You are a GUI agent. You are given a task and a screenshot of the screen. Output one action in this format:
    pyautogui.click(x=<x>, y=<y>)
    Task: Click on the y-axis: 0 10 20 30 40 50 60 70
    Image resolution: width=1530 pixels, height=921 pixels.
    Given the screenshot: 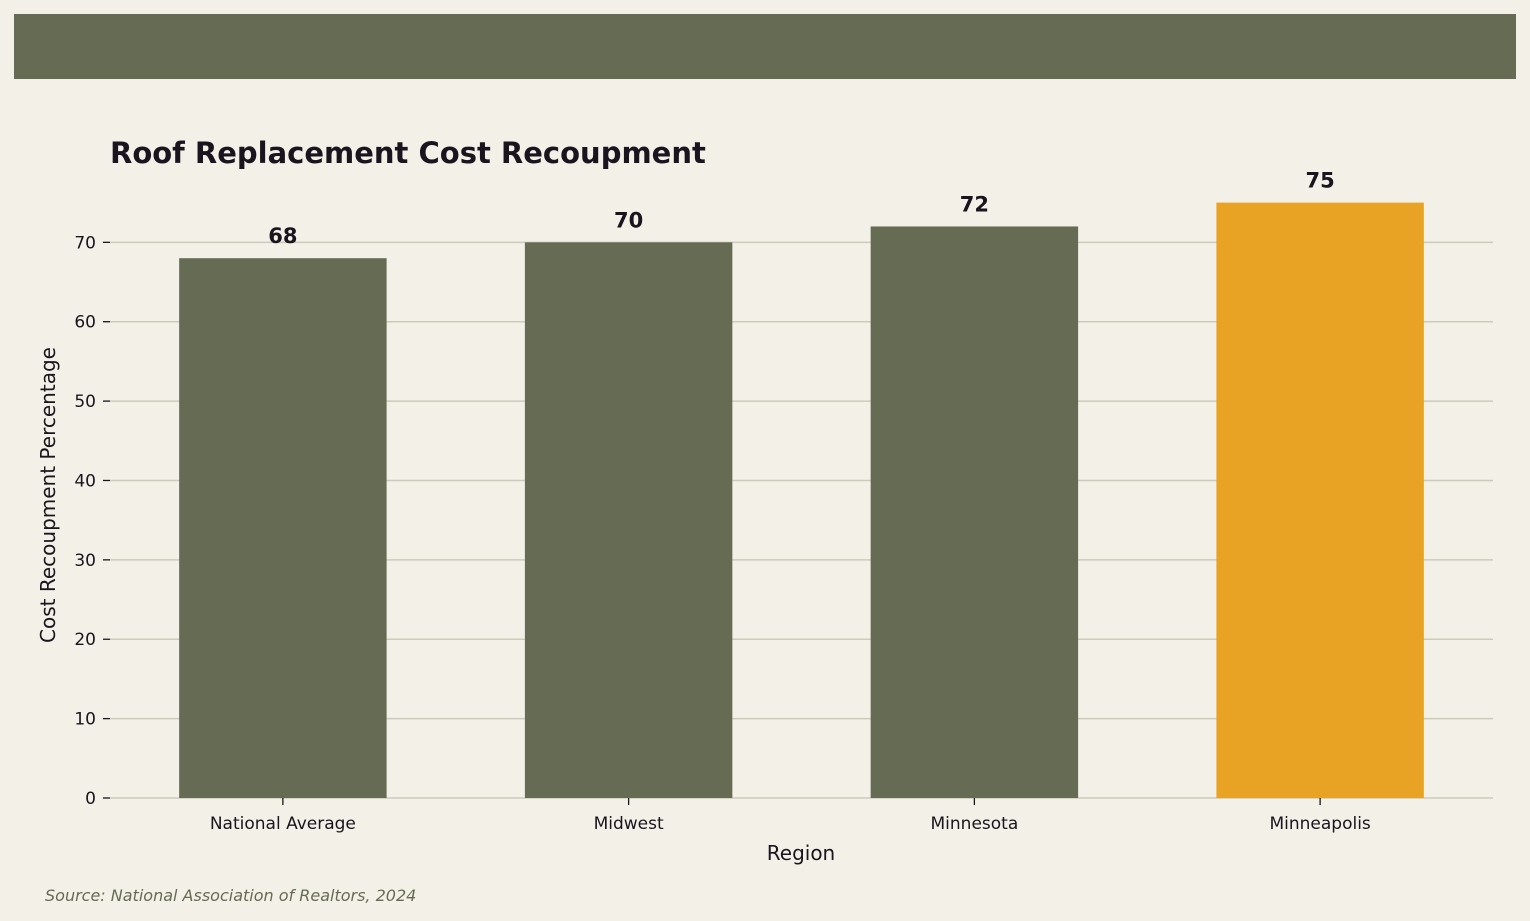 What is the action you would take?
    pyautogui.click(x=92, y=521)
    